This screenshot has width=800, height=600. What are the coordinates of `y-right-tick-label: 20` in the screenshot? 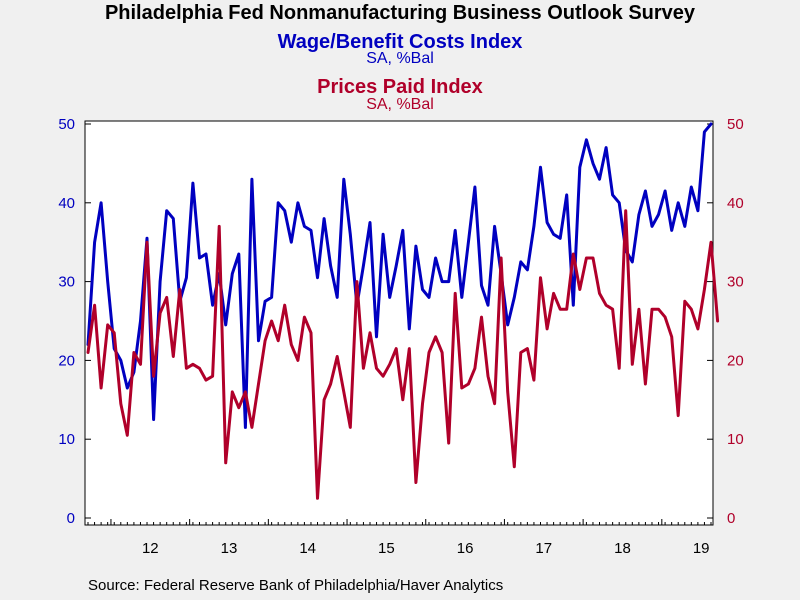 It's located at (735, 360).